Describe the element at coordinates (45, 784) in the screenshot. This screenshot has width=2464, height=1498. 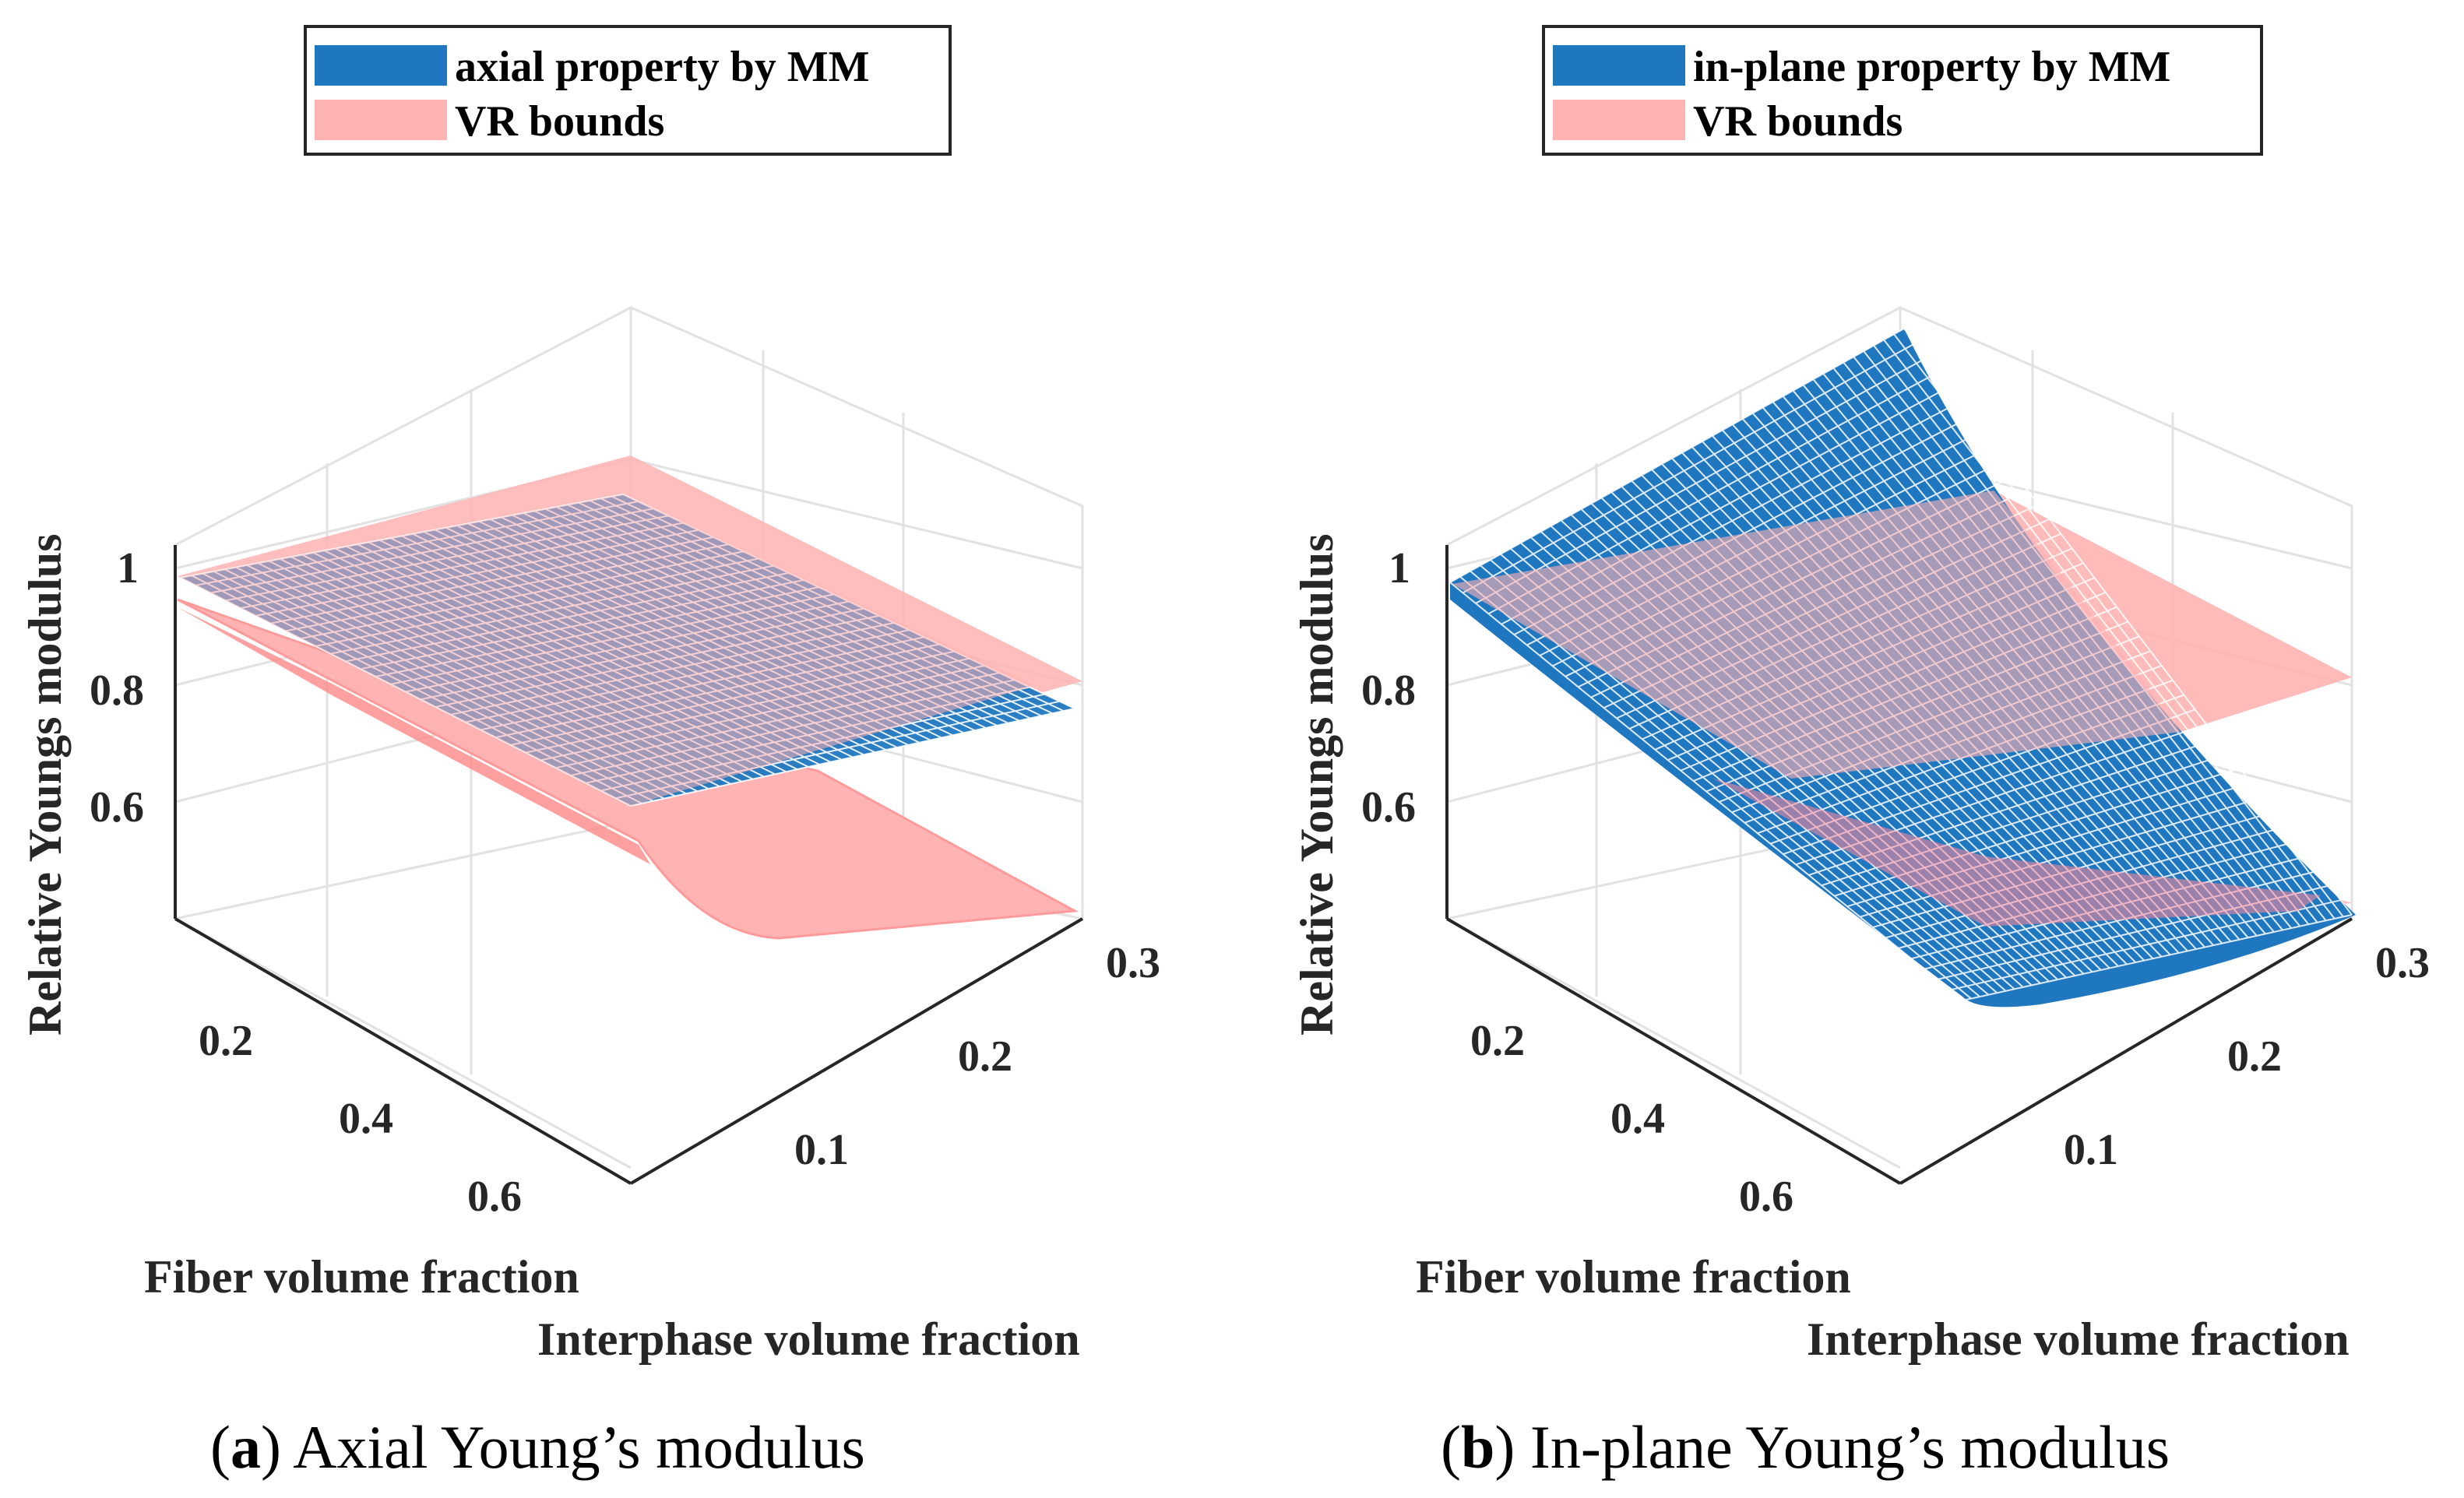
I see `zlabel-a: Relative Youngs modulus` at that location.